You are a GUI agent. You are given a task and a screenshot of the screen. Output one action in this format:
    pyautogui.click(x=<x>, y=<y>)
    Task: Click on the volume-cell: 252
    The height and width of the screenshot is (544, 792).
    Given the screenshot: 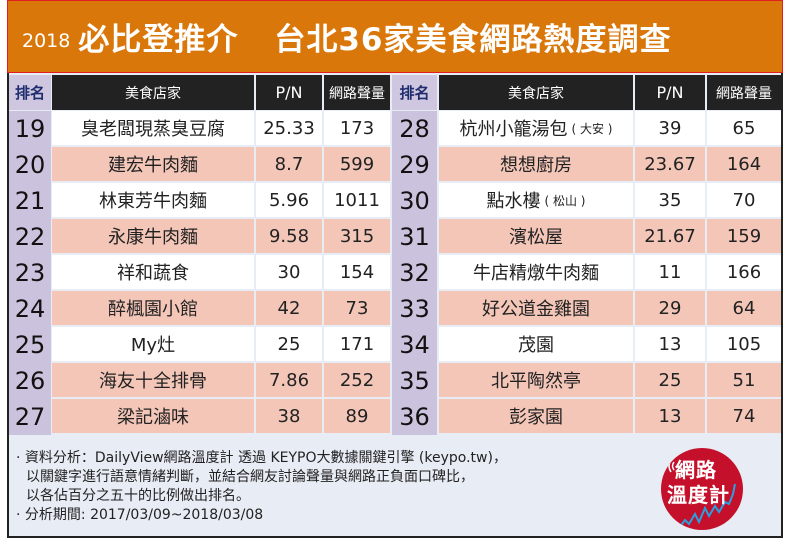 What is the action you would take?
    pyautogui.click(x=357, y=380)
    